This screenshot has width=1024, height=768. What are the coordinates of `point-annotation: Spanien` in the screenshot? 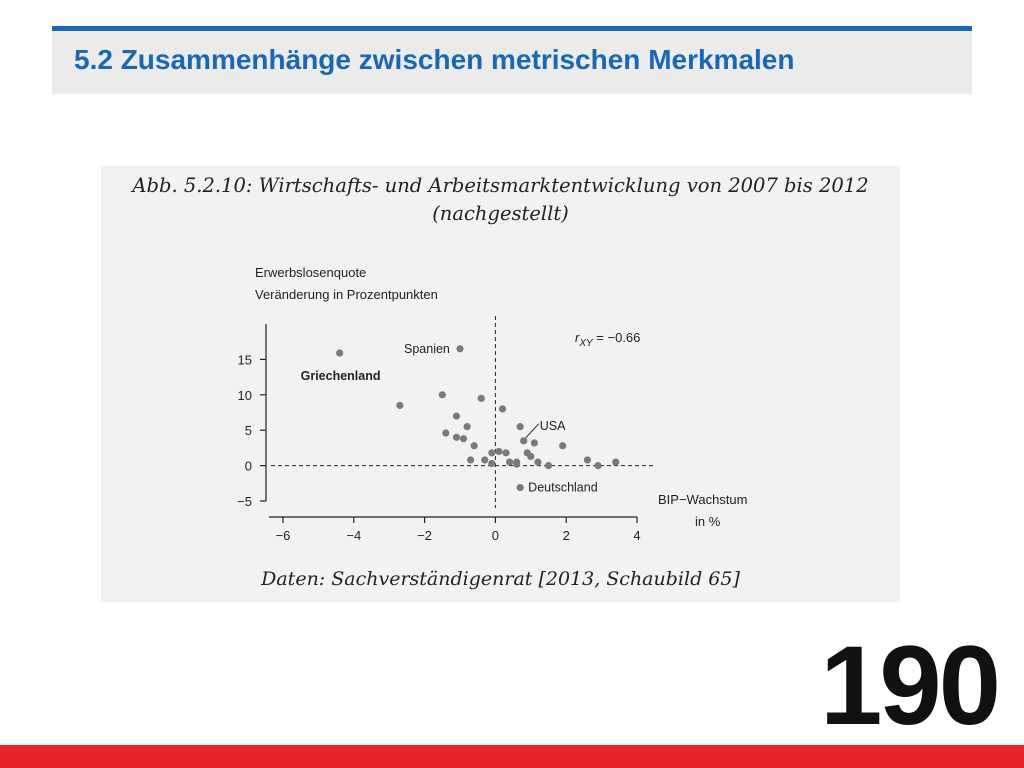 It's located at (427, 349).